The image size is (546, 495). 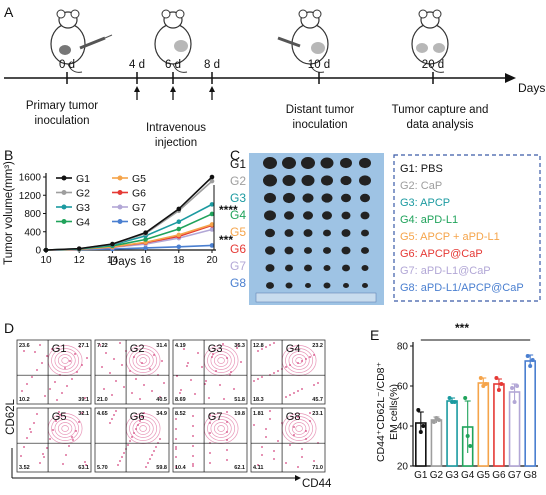 I want to click on legend-marker-g6, so click(x=120, y=192).